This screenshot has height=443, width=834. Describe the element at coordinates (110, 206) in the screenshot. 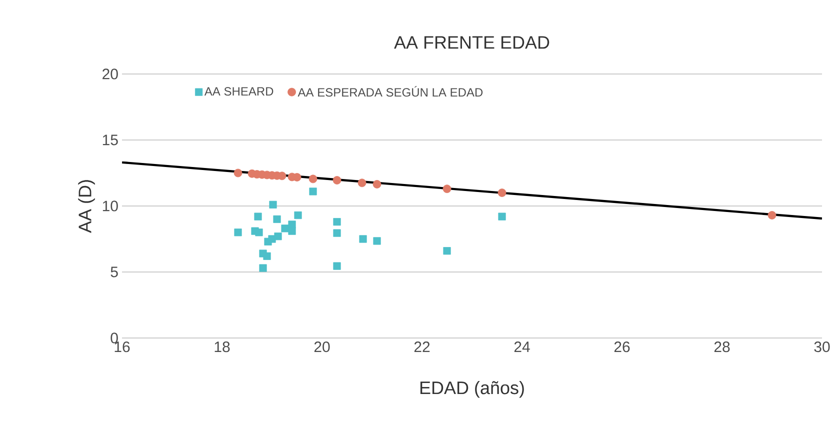

I see `y-tick-label: 10` at that location.